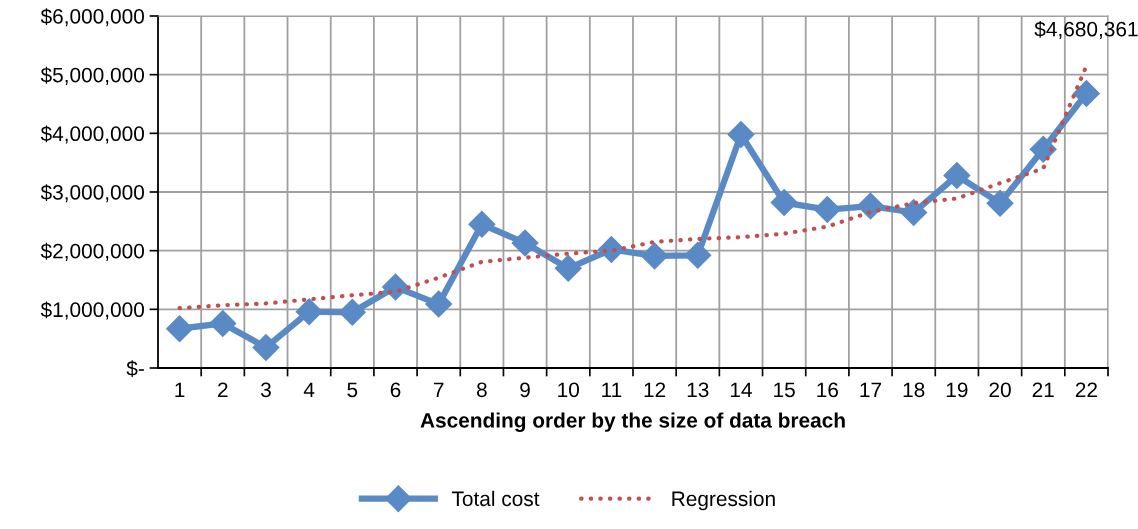 The width and height of the screenshot is (1138, 529). Describe the element at coordinates (1000, 390) in the screenshot. I see `x-tick-label: 20` at that location.